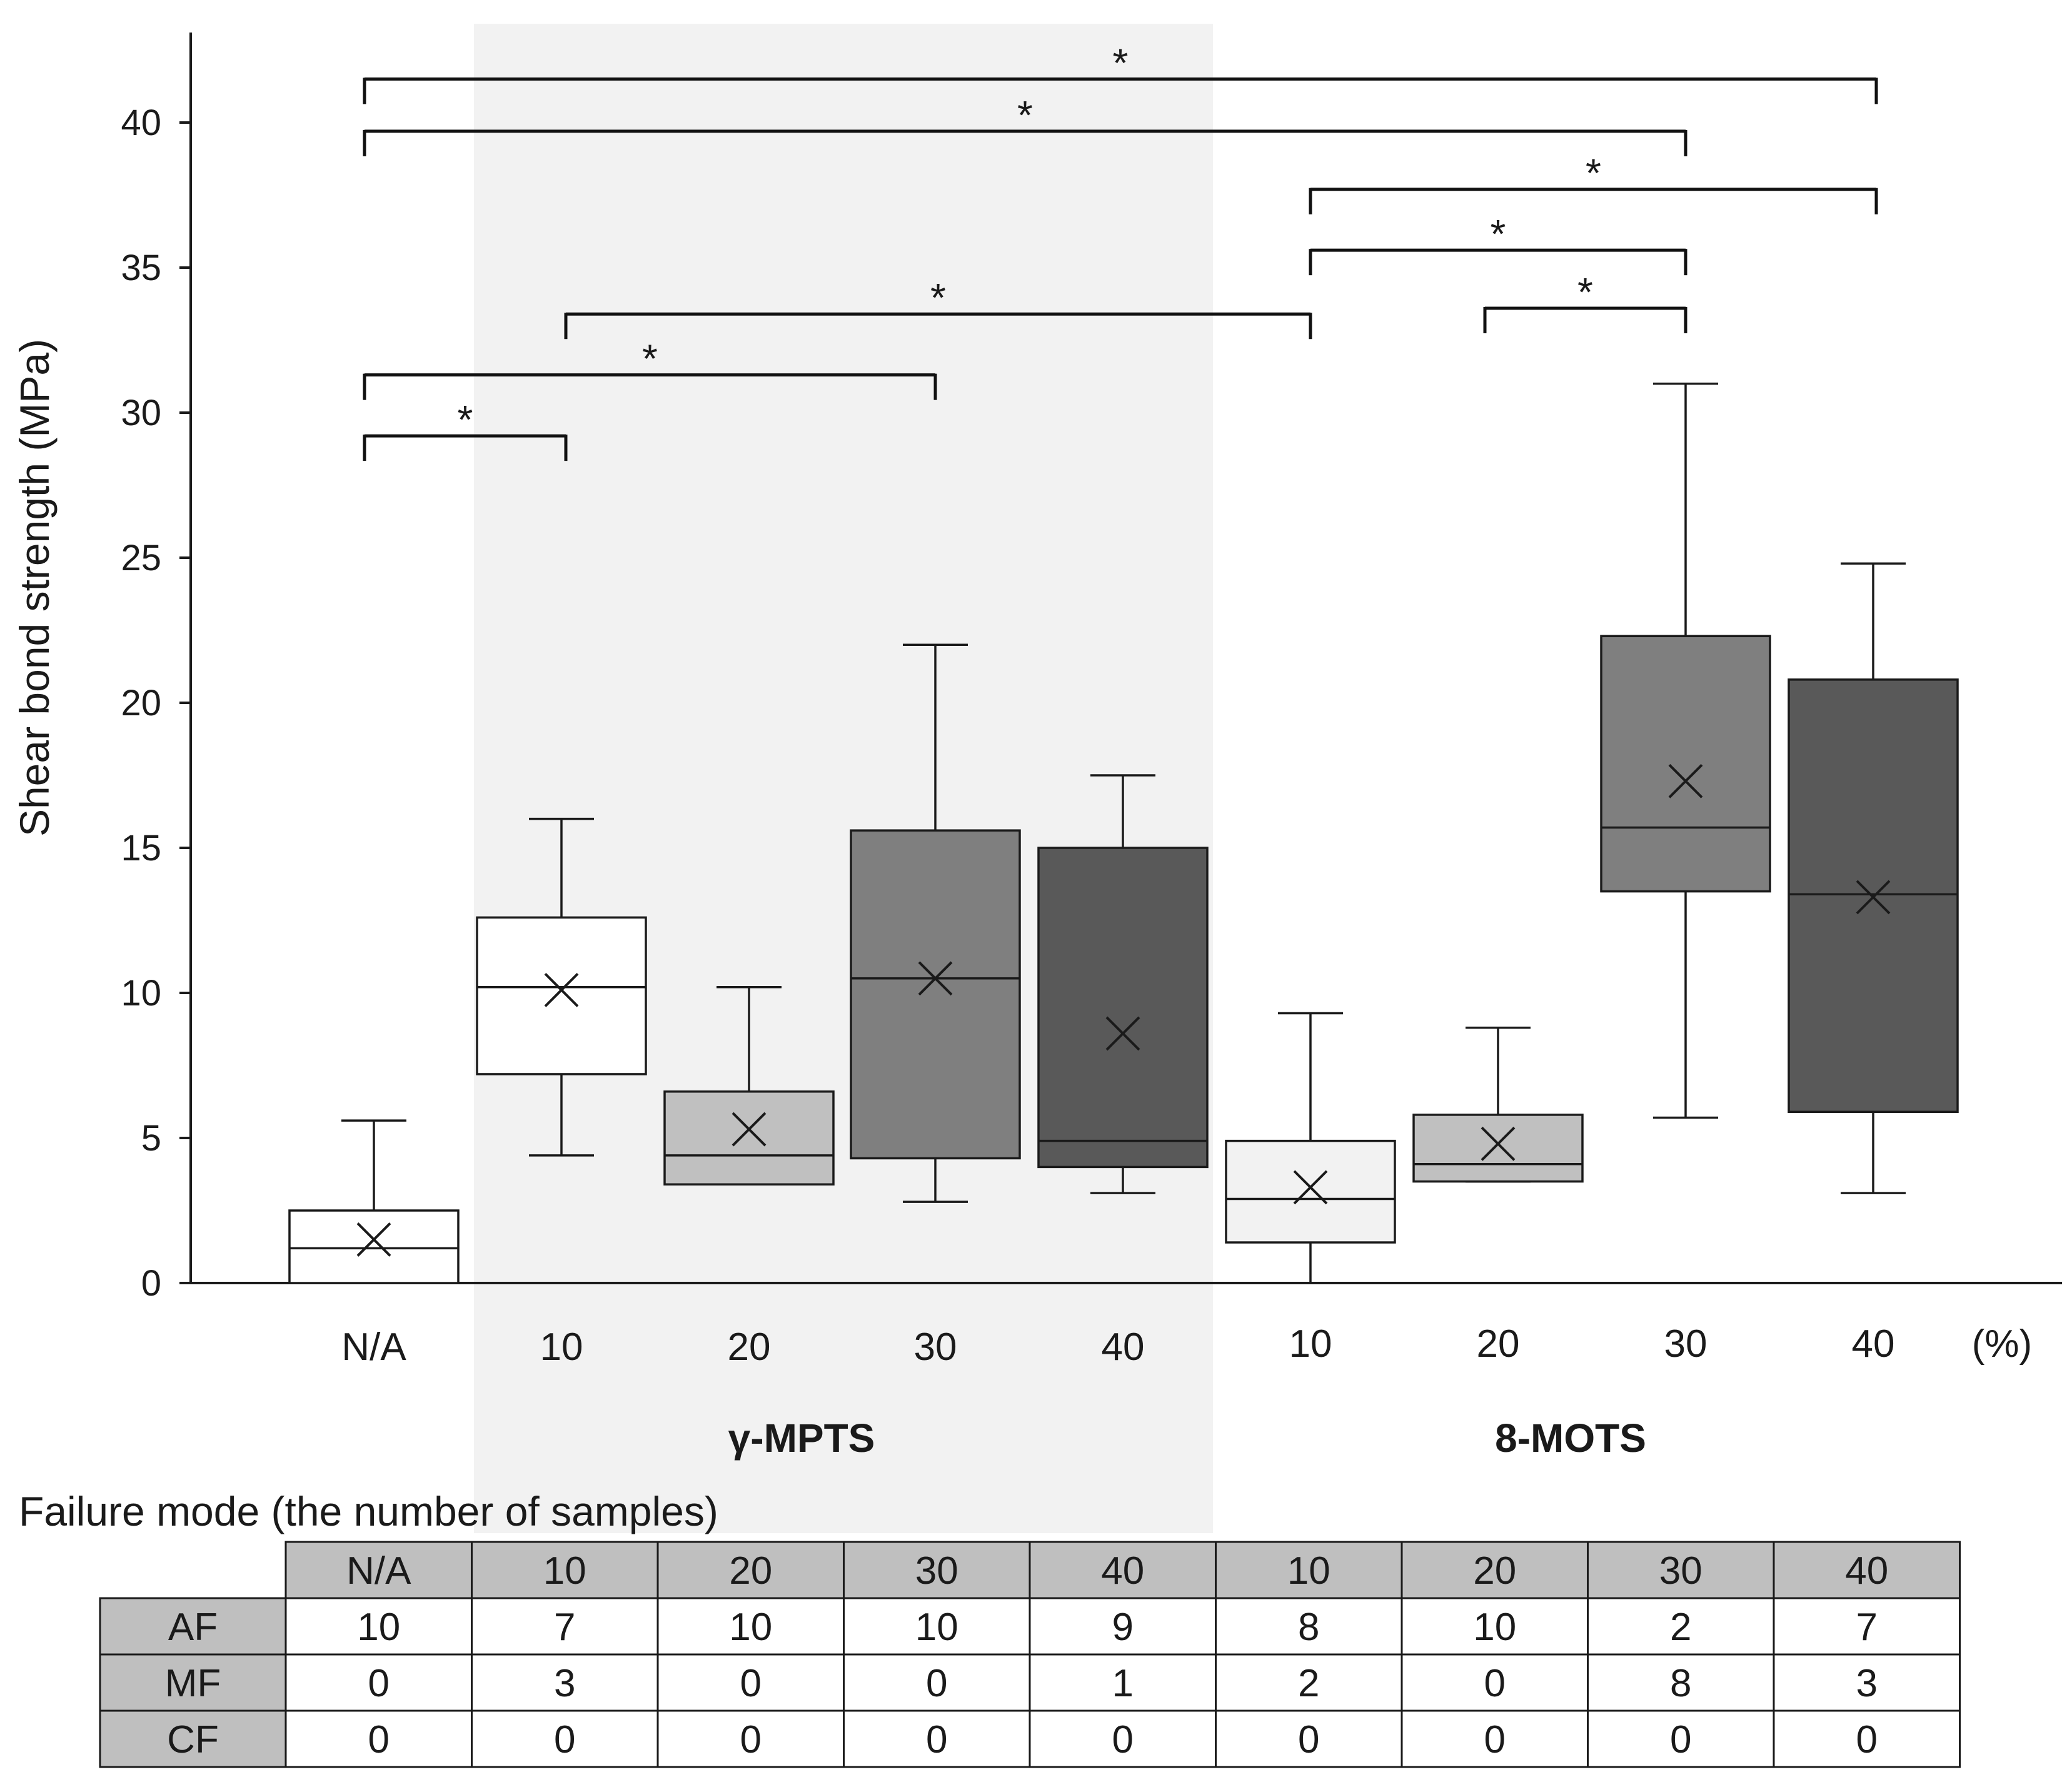  What do you see at coordinates (2002, 1344) in the screenshot?
I see `x-axis-unit: (%)` at bounding box center [2002, 1344].